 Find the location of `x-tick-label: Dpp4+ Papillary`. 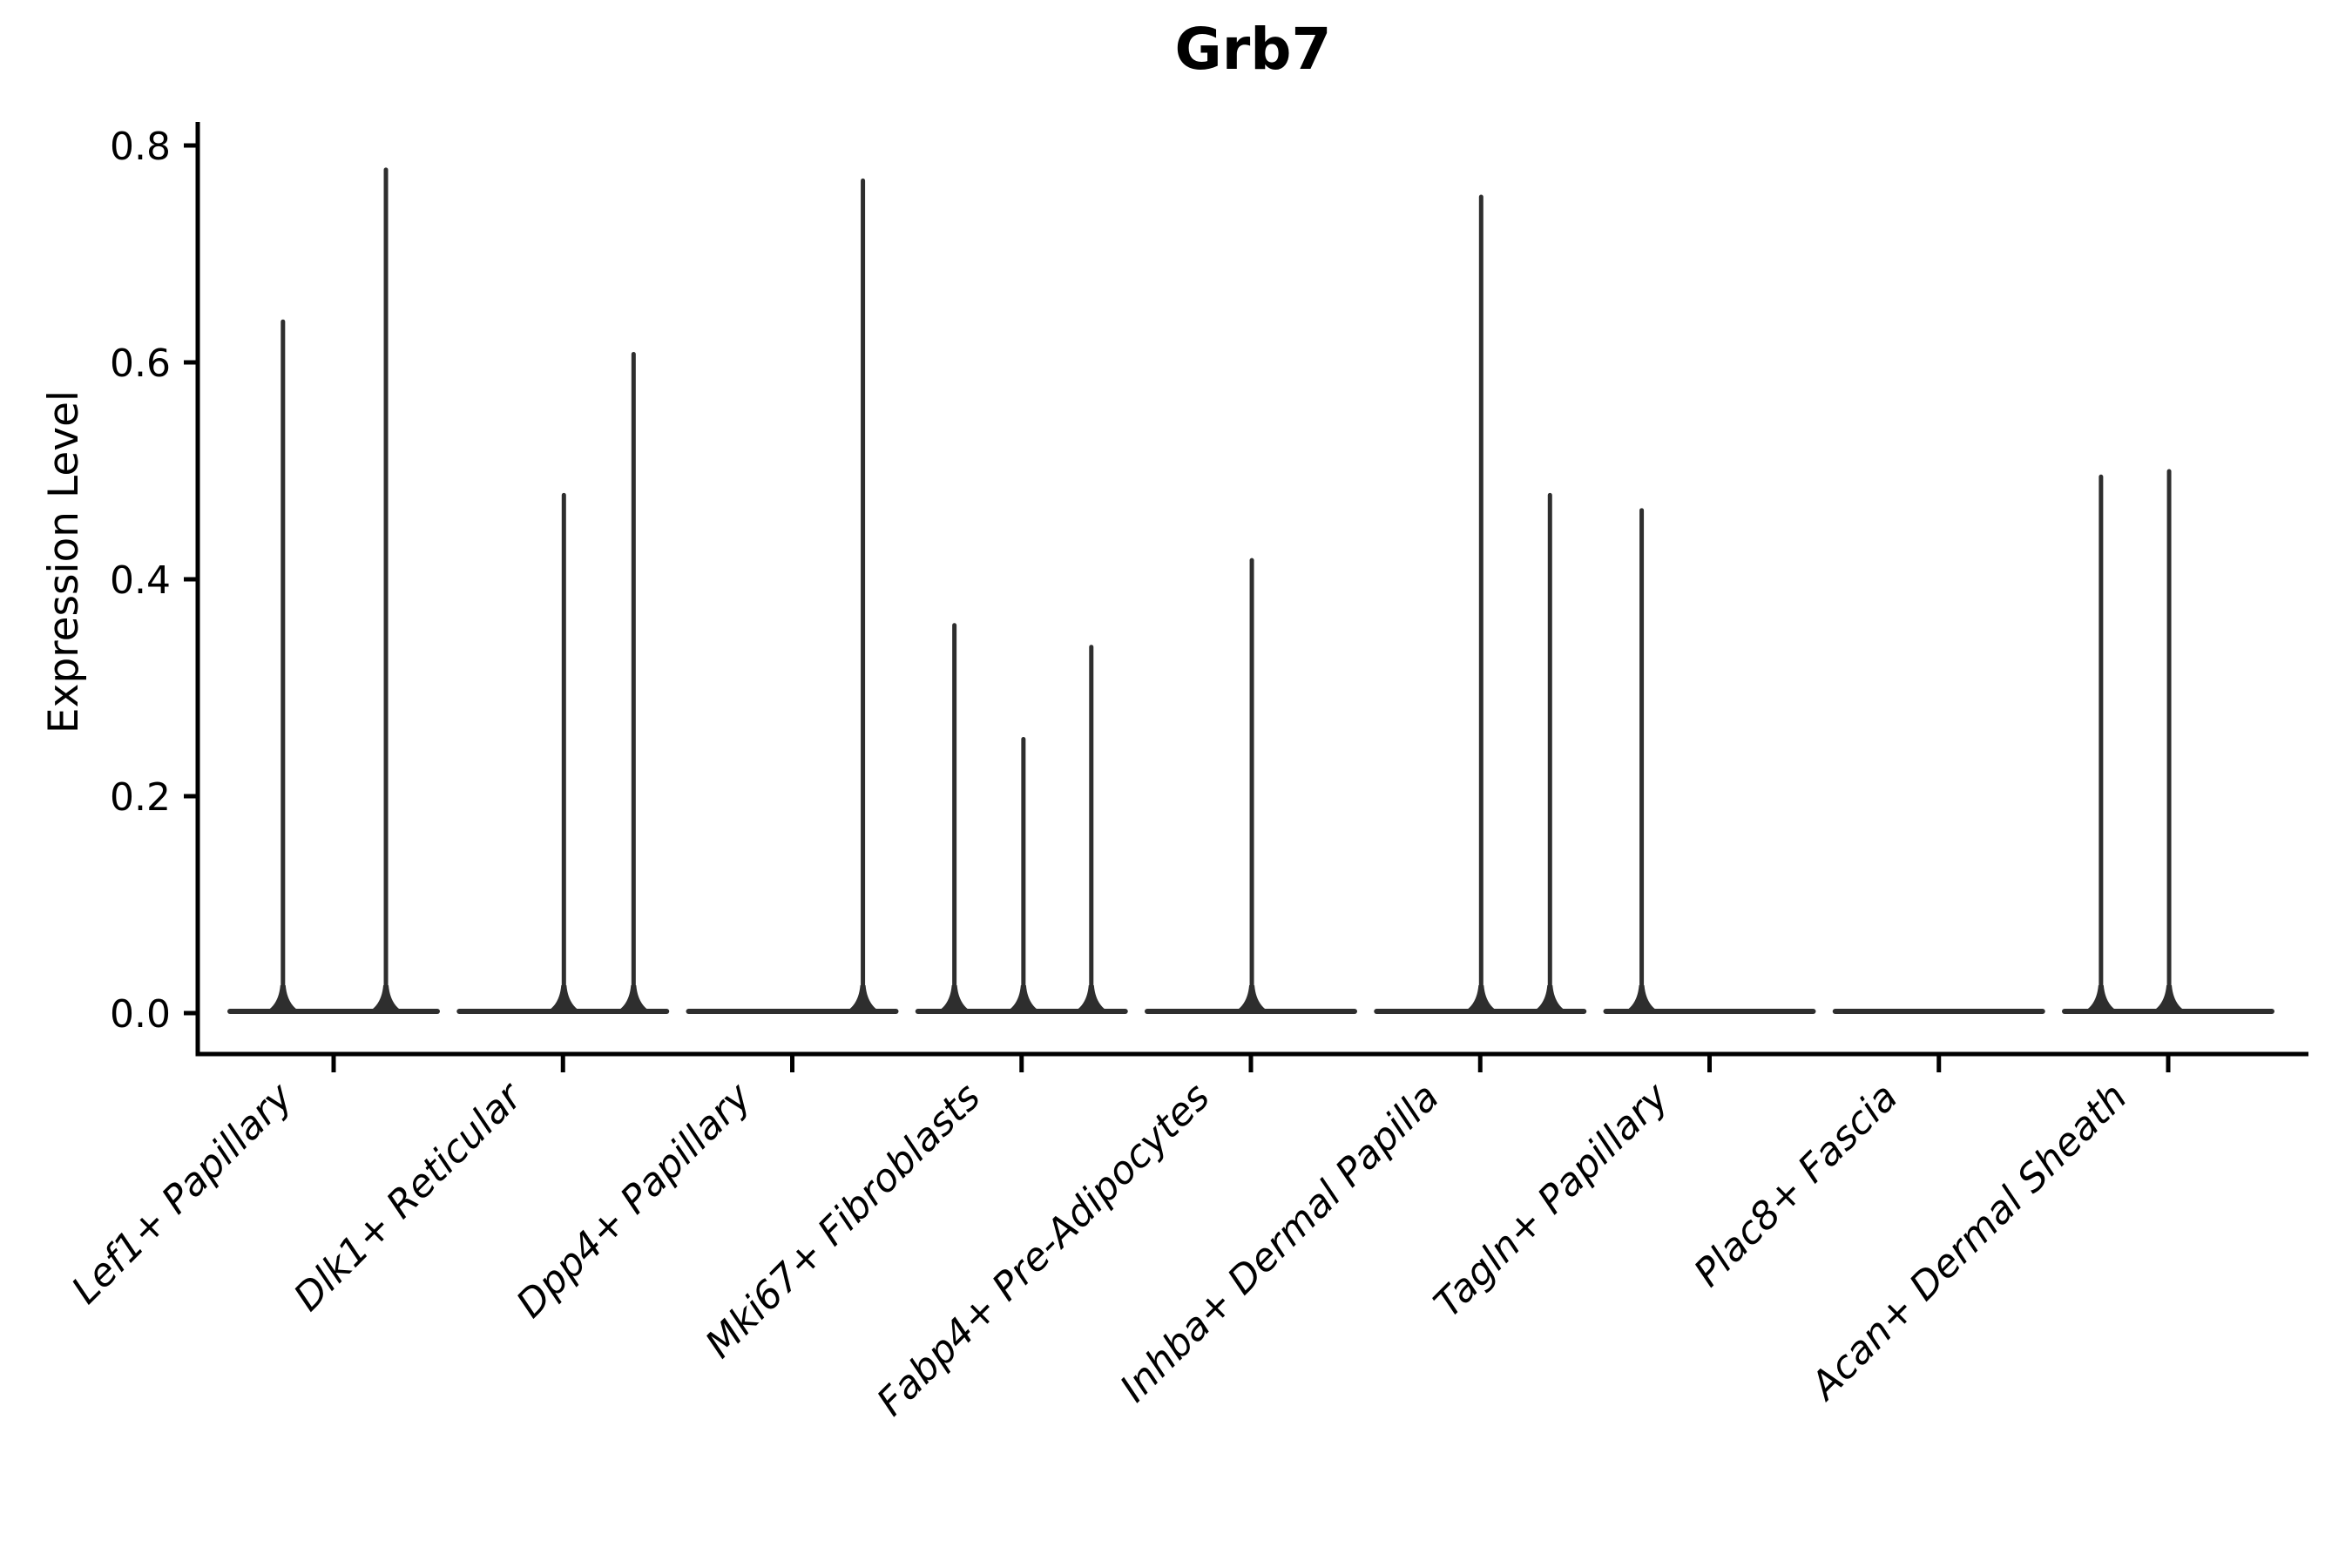

x-tick-label: Dpp4+ Papillary is located at coordinates (634, 1201).